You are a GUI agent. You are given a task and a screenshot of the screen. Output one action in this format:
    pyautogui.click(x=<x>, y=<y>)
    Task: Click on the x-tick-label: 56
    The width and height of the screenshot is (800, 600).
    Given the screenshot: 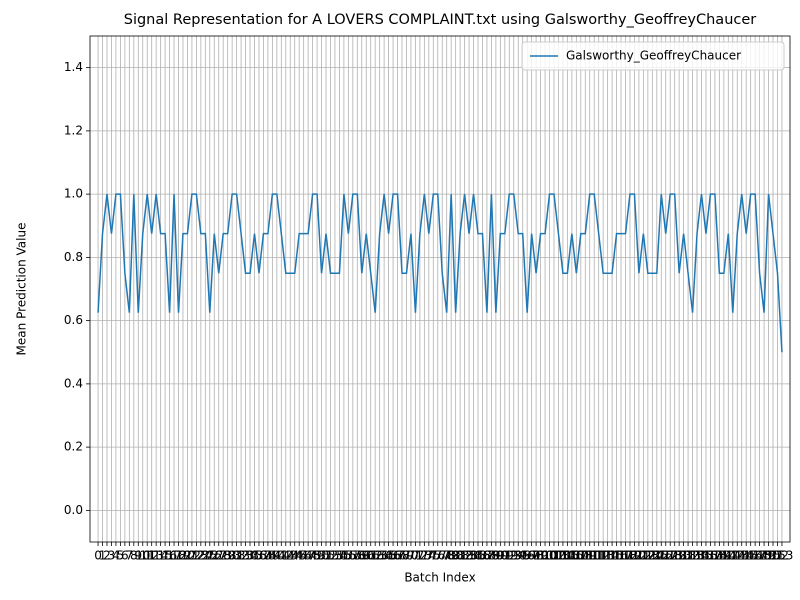 What is the action you would take?
    pyautogui.click(x=348, y=556)
    